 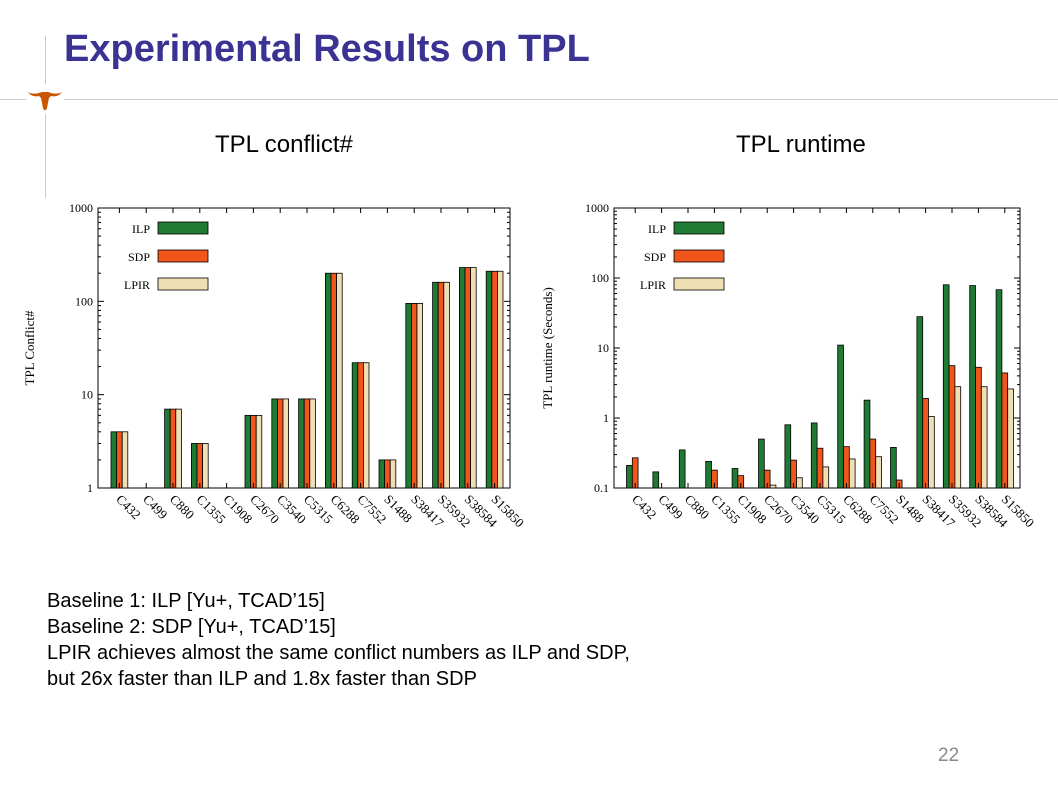 I want to click on note-baseline-1: Baseline 1: ILP [Yu+, TCAD’15], so click(x=186, y=601).